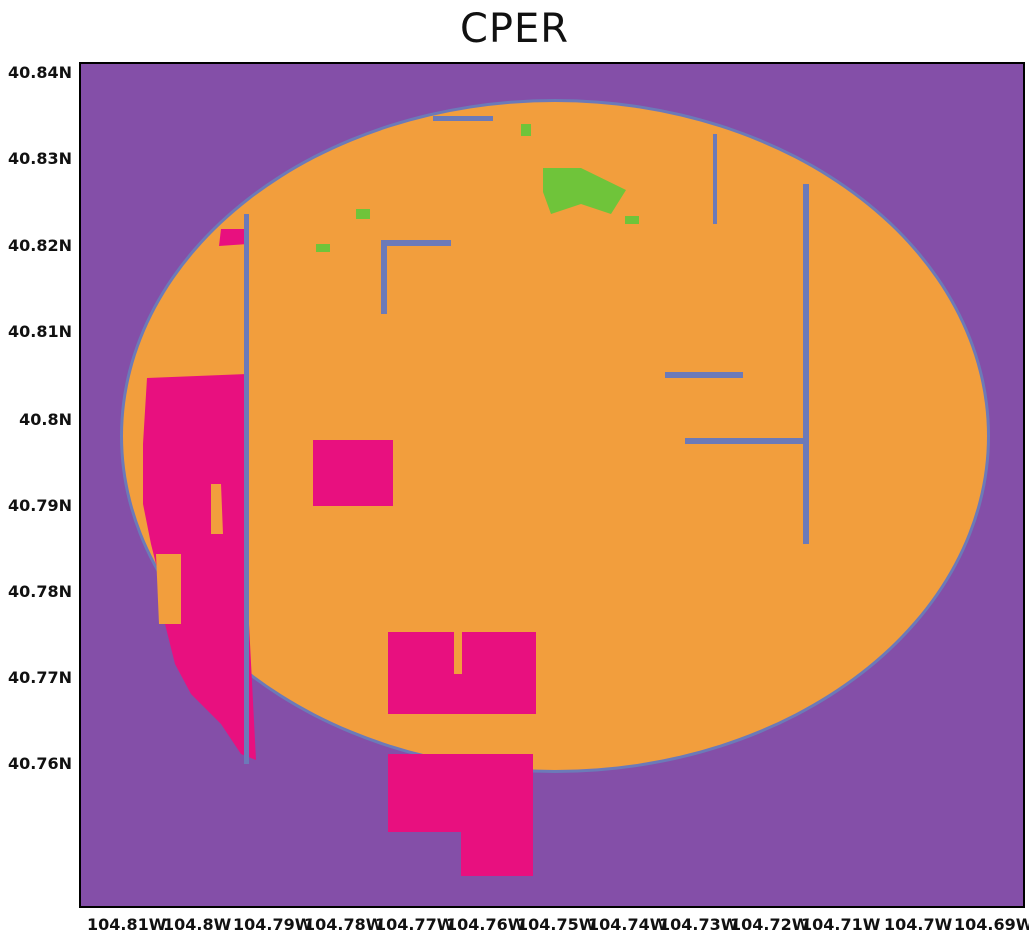 This screenshot has width=1029, height=939. Describe the element at coordinates (486, 924) in the screenshot. I see `x-tick-label: 104.76W` at that location.